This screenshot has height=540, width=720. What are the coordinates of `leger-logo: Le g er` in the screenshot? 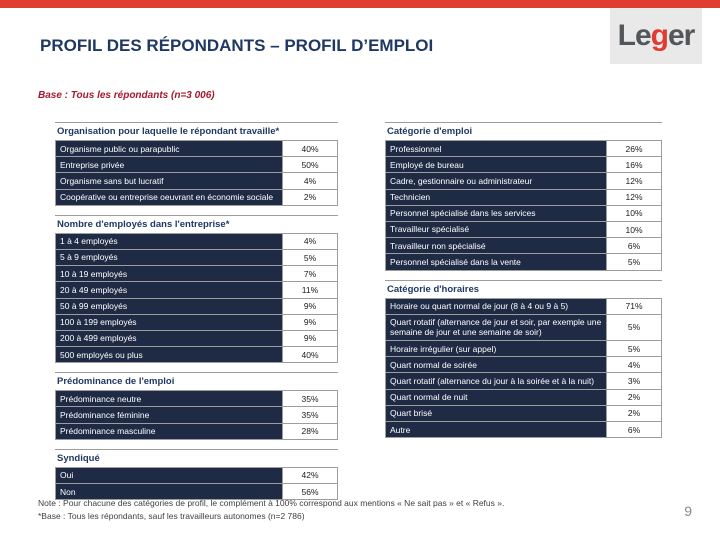 It's located at (656, 36).